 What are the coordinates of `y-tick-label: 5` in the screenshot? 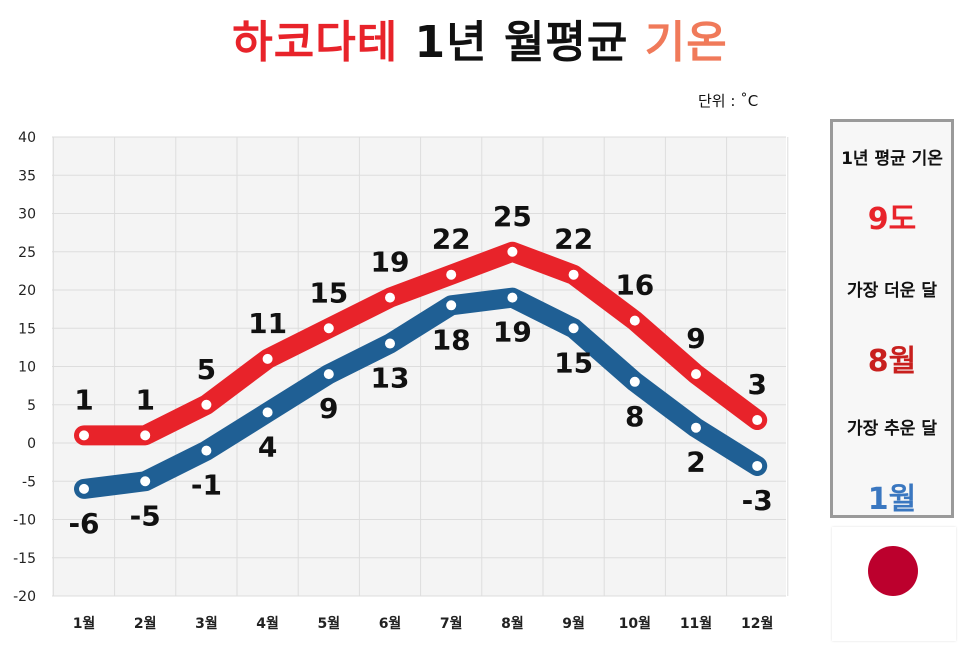 It's located at (31, 406).